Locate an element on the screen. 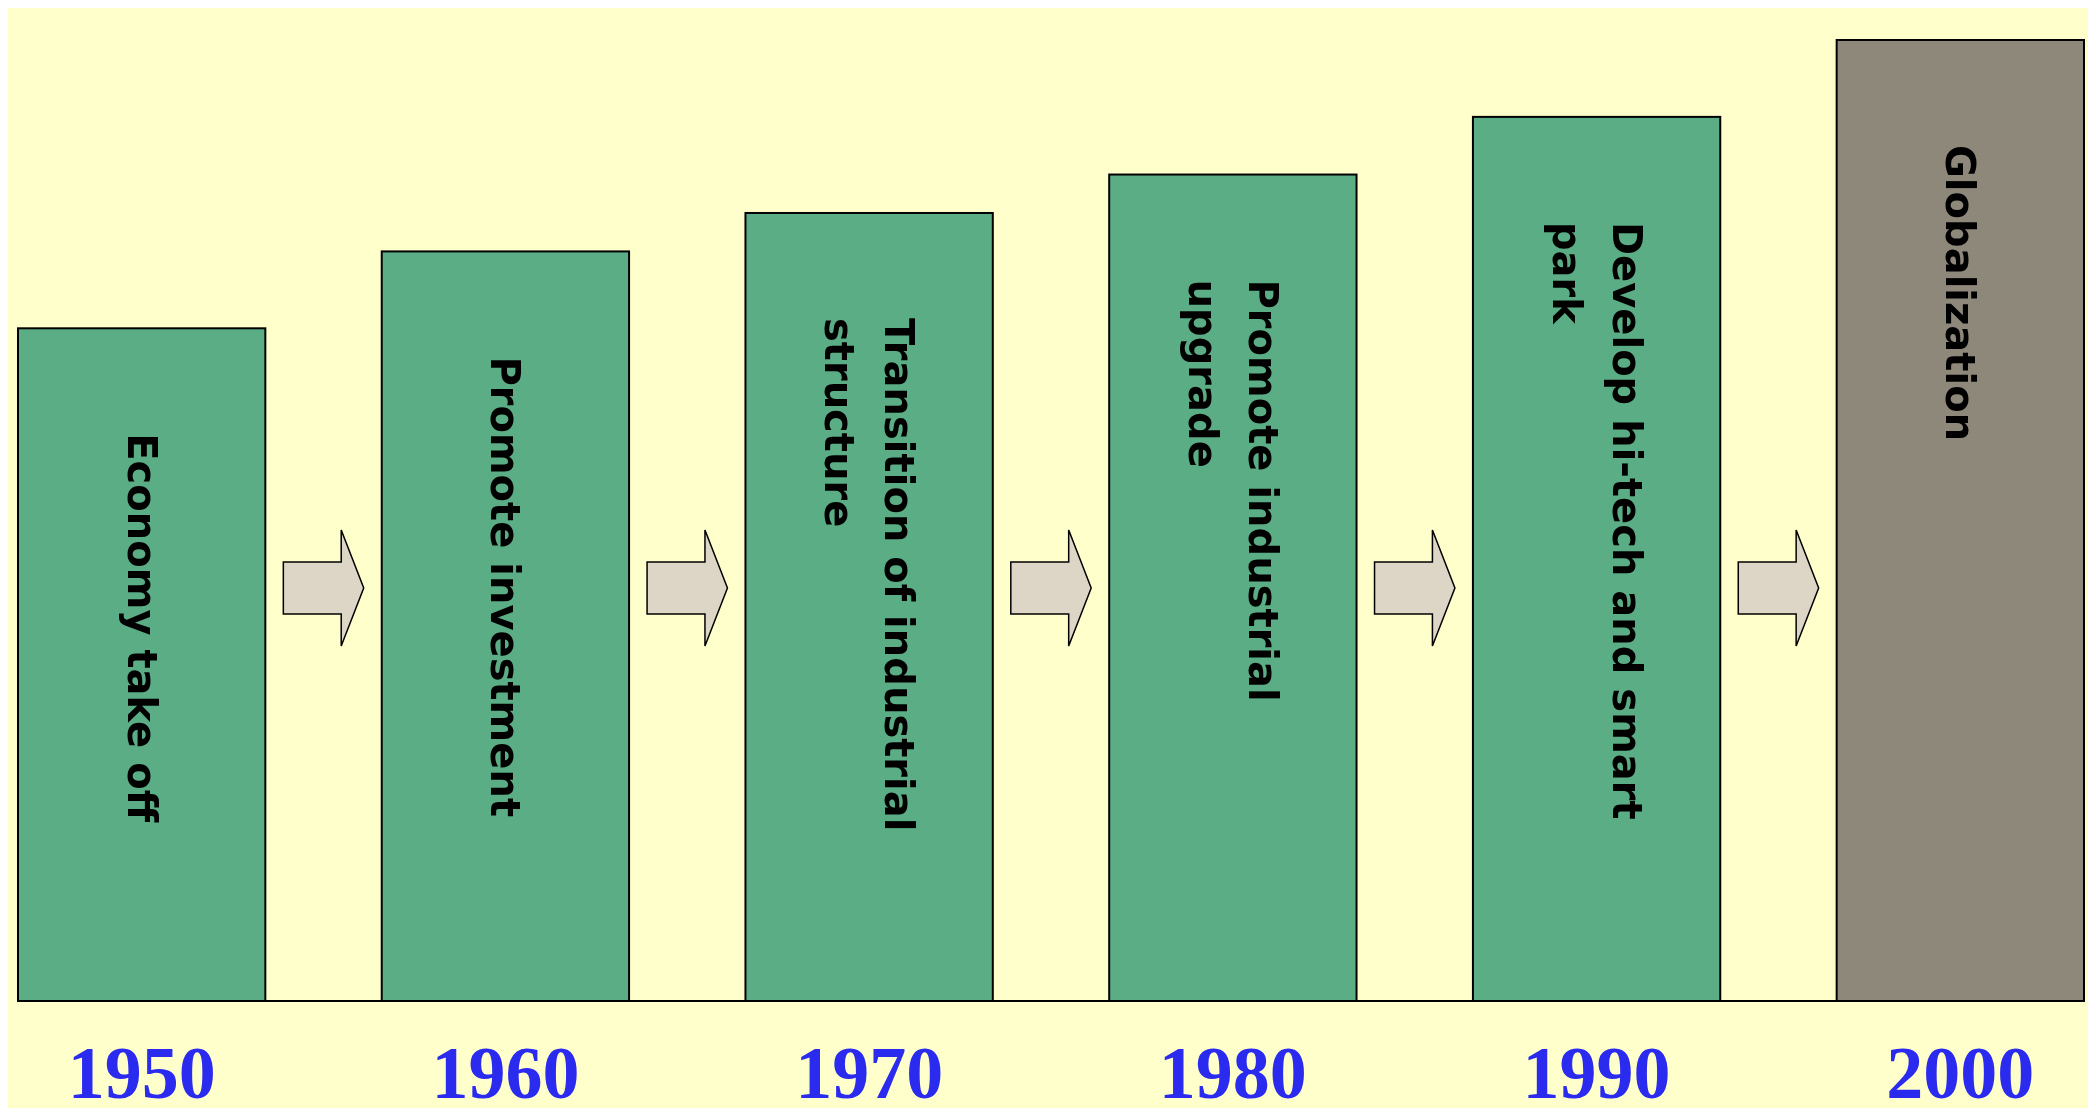 Image resolution: width=2096 pixels, height=1112 pixels. x-tick-label: 1950 is located at coordinates (141, 1072).